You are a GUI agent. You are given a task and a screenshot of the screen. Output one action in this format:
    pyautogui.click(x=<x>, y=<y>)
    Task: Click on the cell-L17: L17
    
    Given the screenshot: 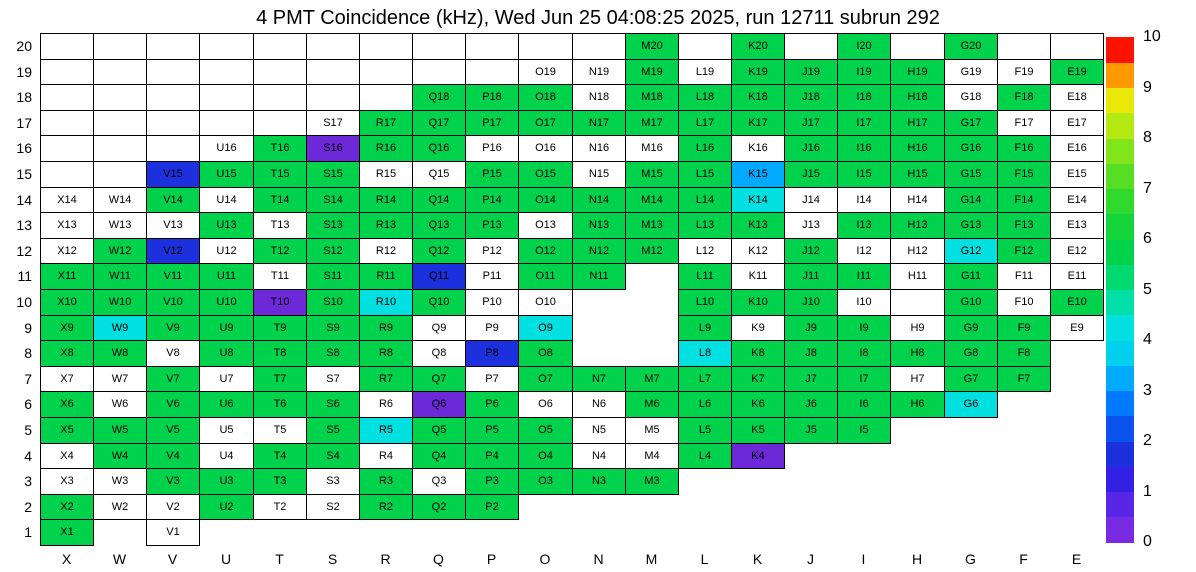 What is the action you would take?
    pyautogui.click(x=705, y=123)
    